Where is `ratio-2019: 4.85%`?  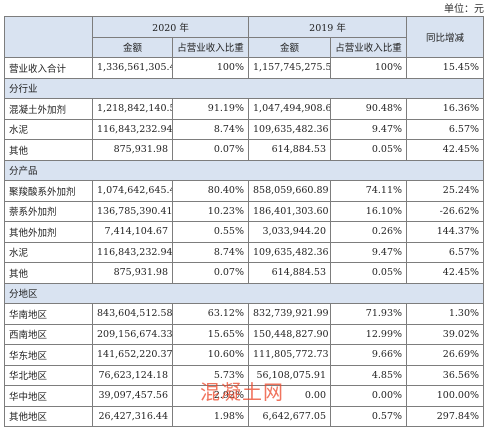 ratio-2019: 4.85% is located at coordinates (369, 375).